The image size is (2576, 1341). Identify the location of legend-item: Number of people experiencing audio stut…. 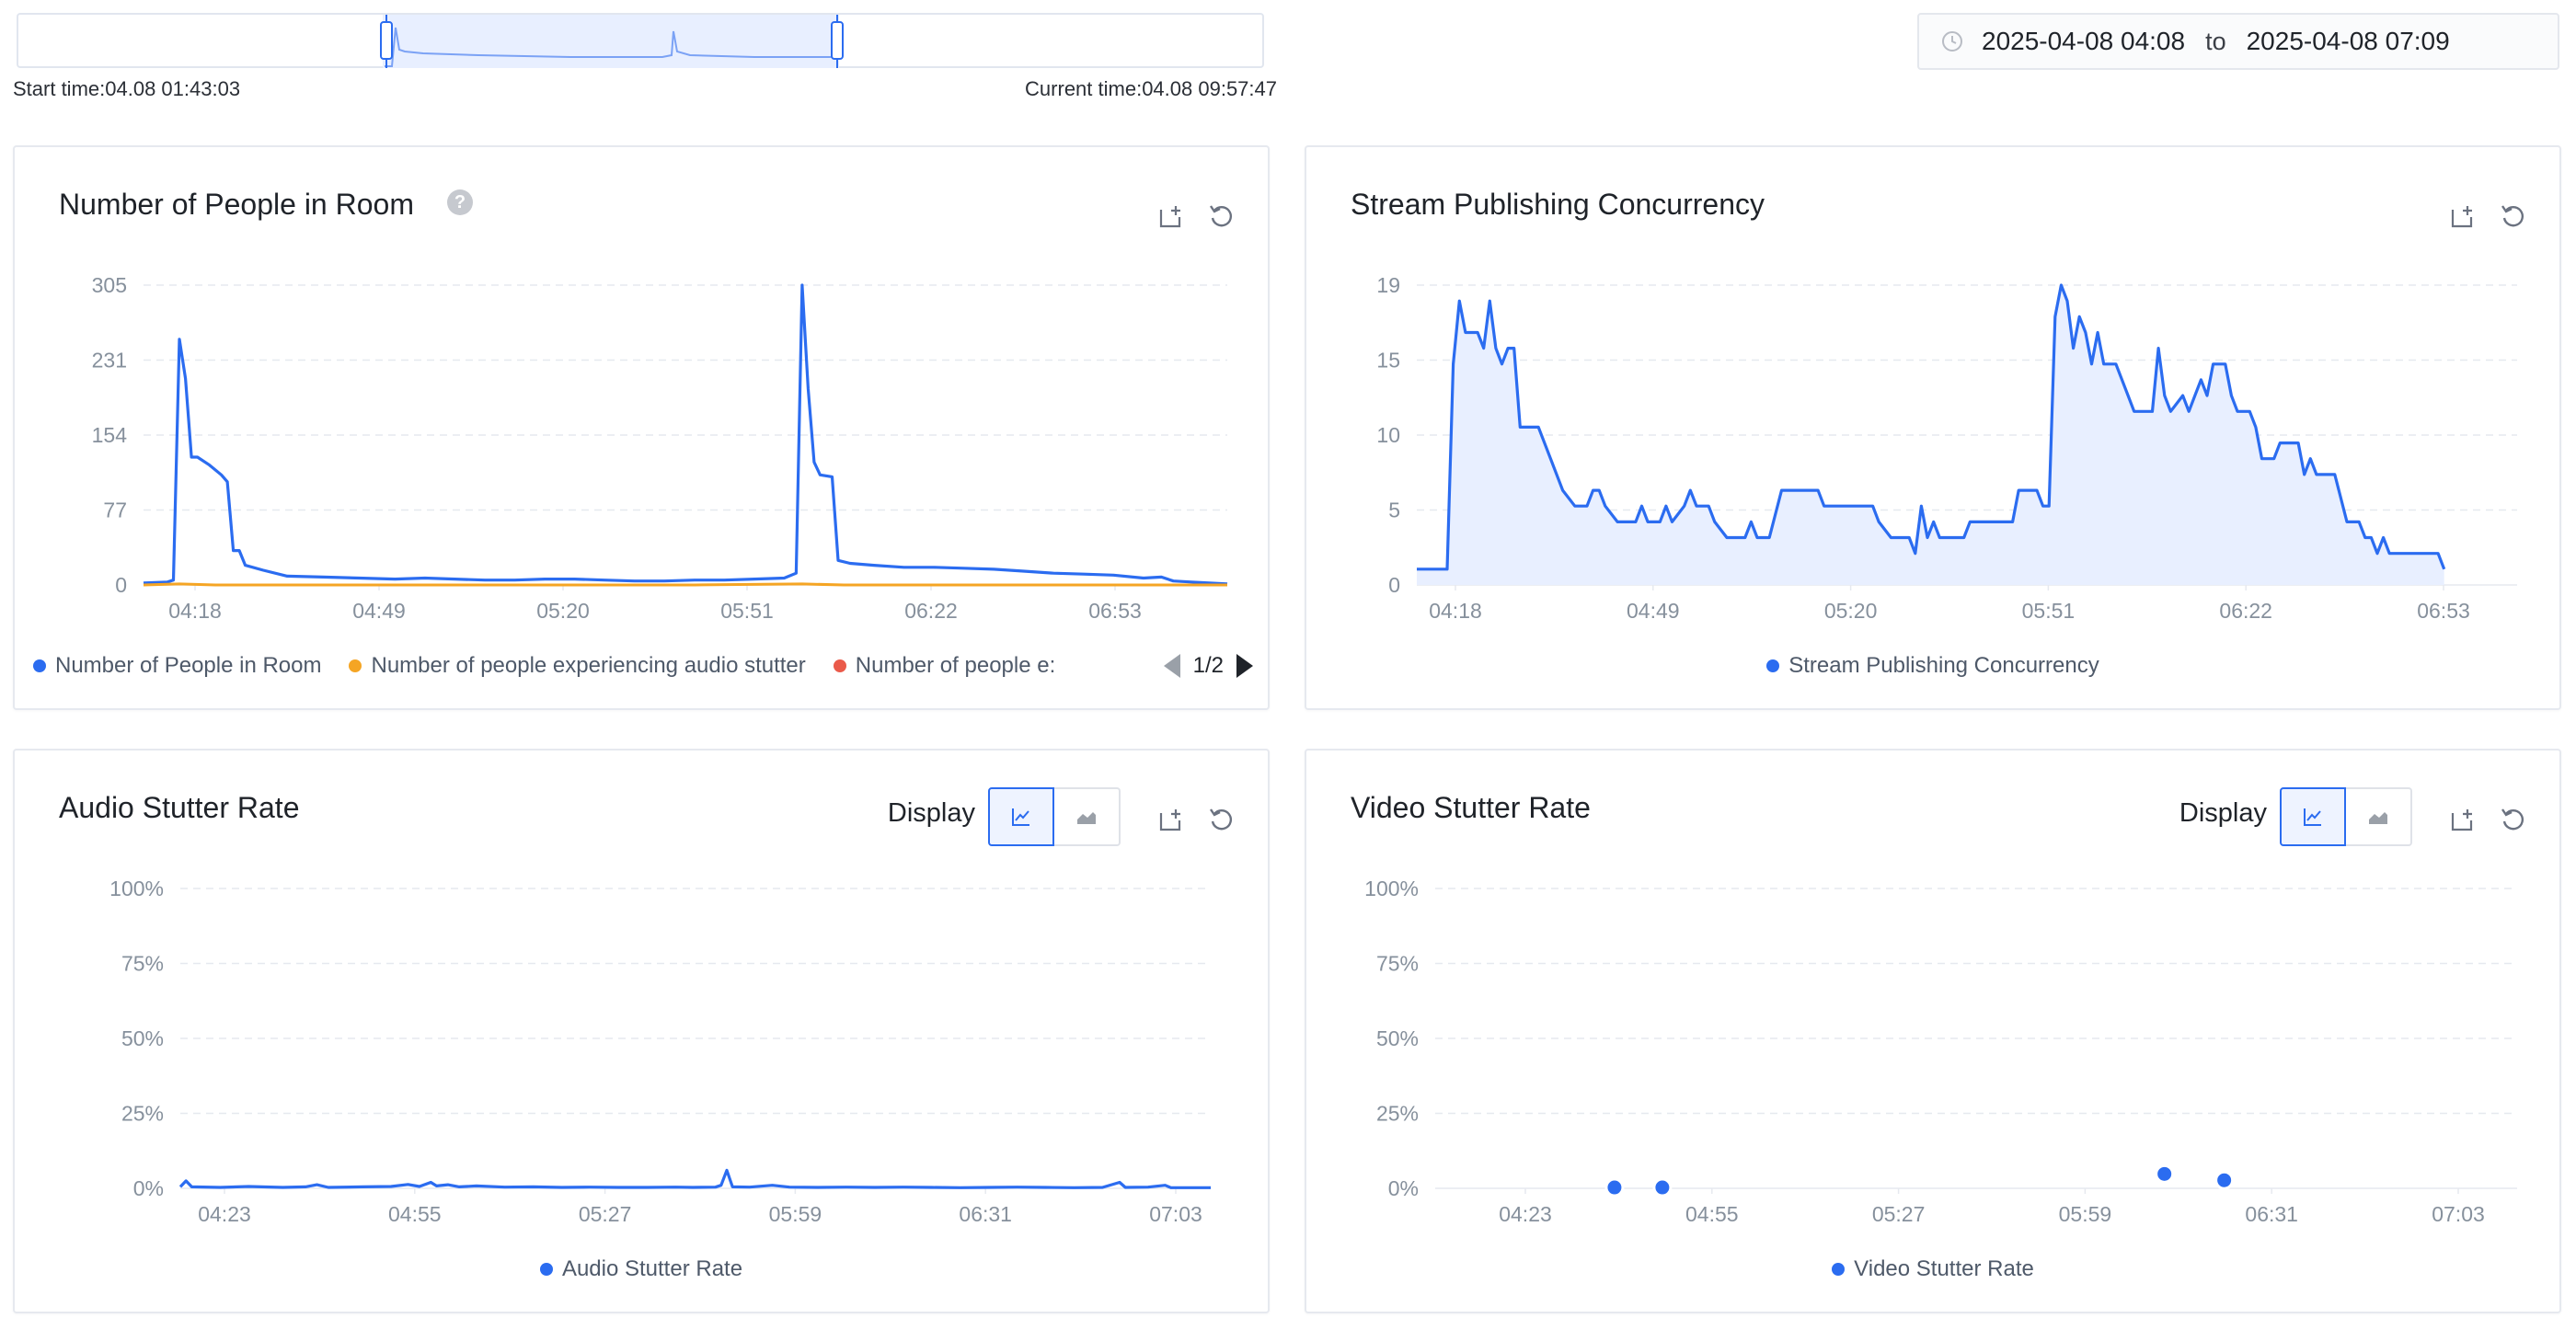
(577, 666).